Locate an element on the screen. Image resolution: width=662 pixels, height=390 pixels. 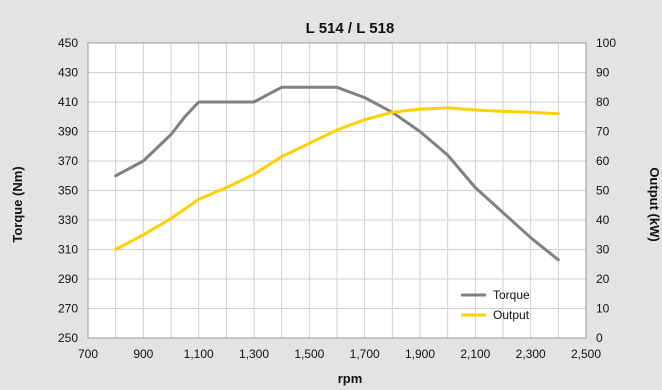
y-axis-left-label: Torque (Nm) is located at coordinates (17, 204).